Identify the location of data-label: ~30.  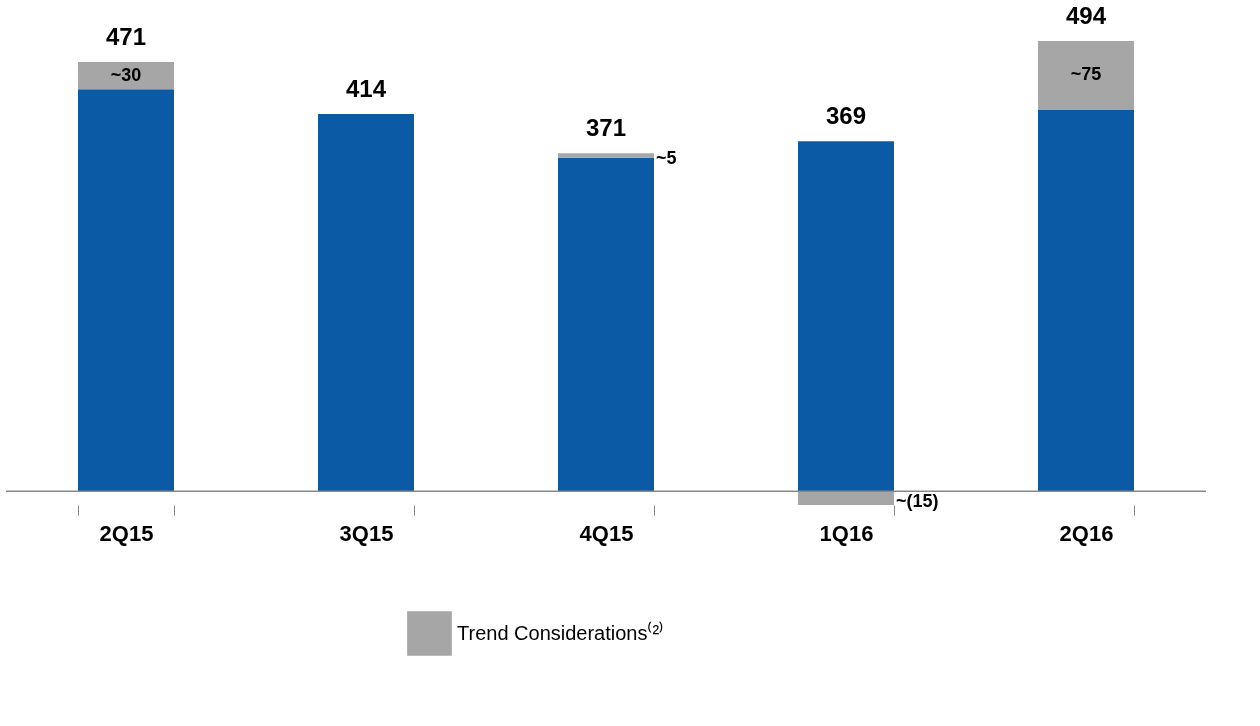
(126, 74).